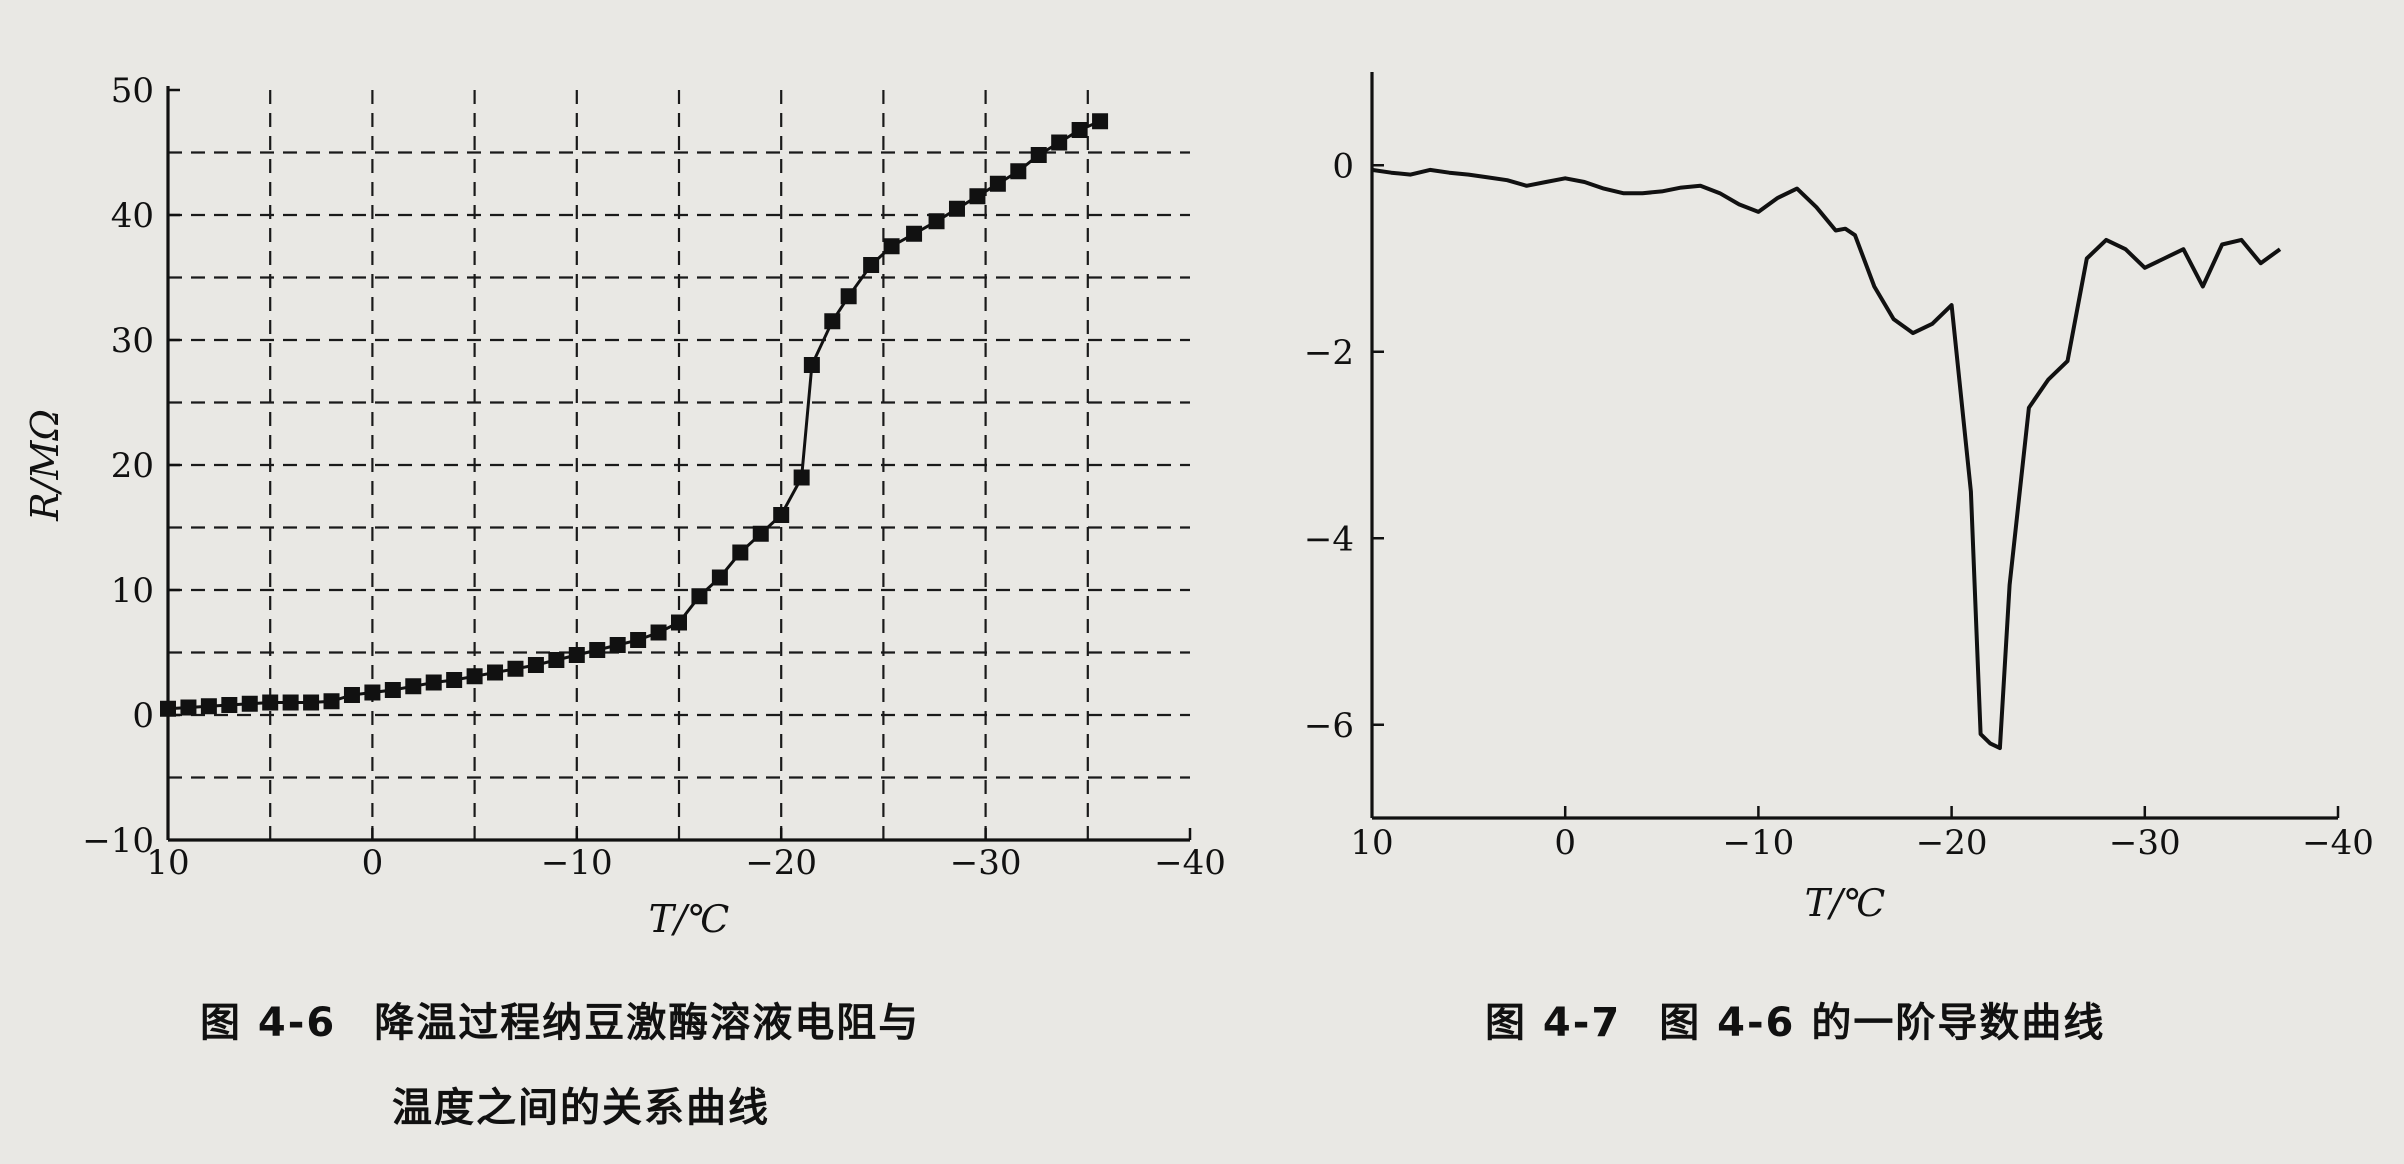  What do you see at coordinates (45, 465) in the screenshot?
I see `y-axis-title: R/MΩ` at bounding box center [45, 465].